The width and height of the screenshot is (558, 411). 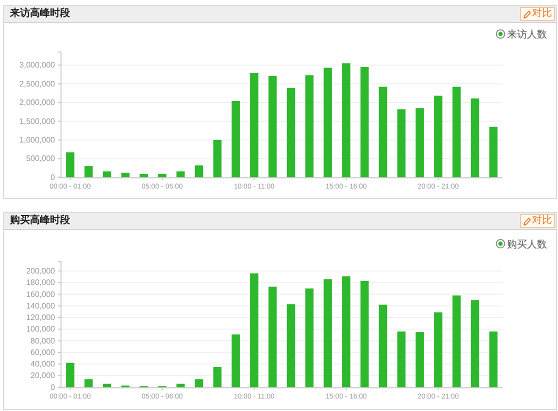 I want to click on y-tick-label: 100,000, so click(x=41, y=329).